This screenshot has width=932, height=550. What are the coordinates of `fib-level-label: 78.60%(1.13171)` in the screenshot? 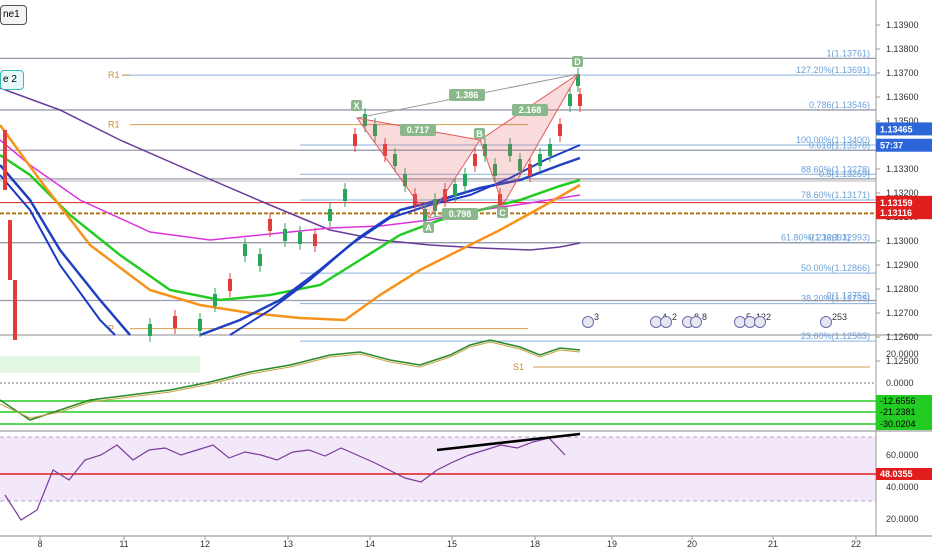 It's located at (835, 195).